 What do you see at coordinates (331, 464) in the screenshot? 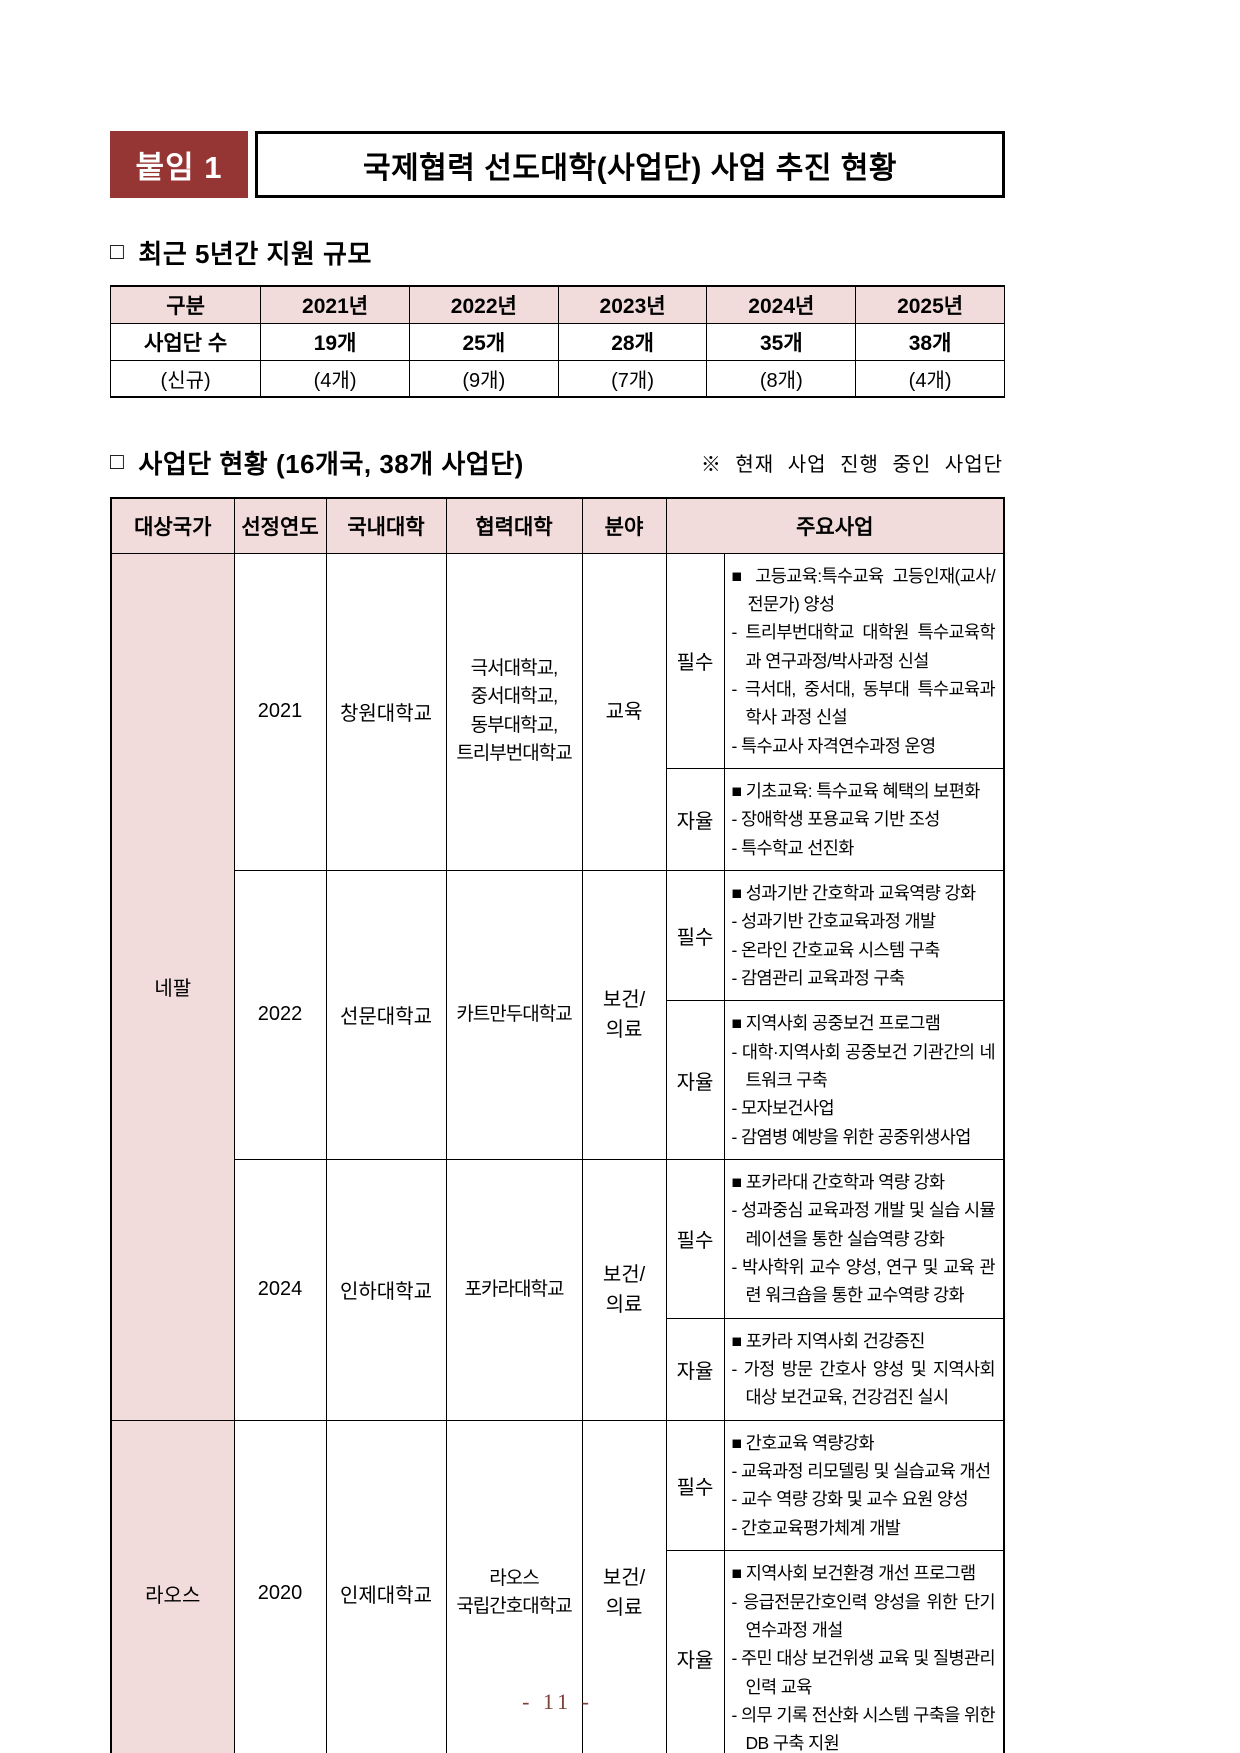
I see `section2-title: 사업단 현황 (16개국, 38개 사업단)` at bounding box center [331, 464].